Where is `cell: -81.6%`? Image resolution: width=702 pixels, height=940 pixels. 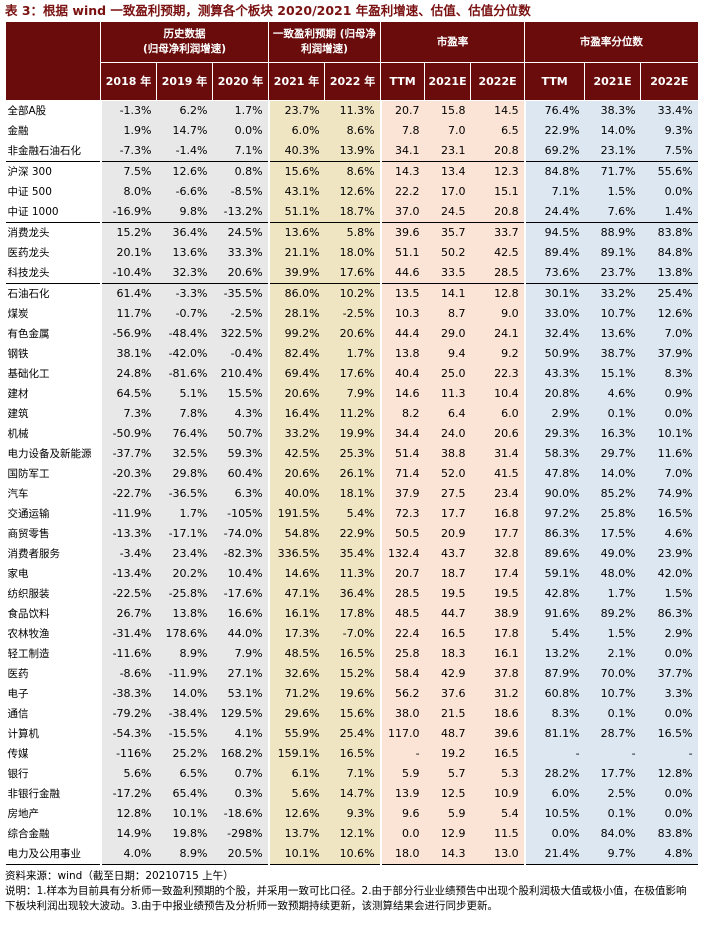 cell: -81.6% is located at coordinates (184, 374).